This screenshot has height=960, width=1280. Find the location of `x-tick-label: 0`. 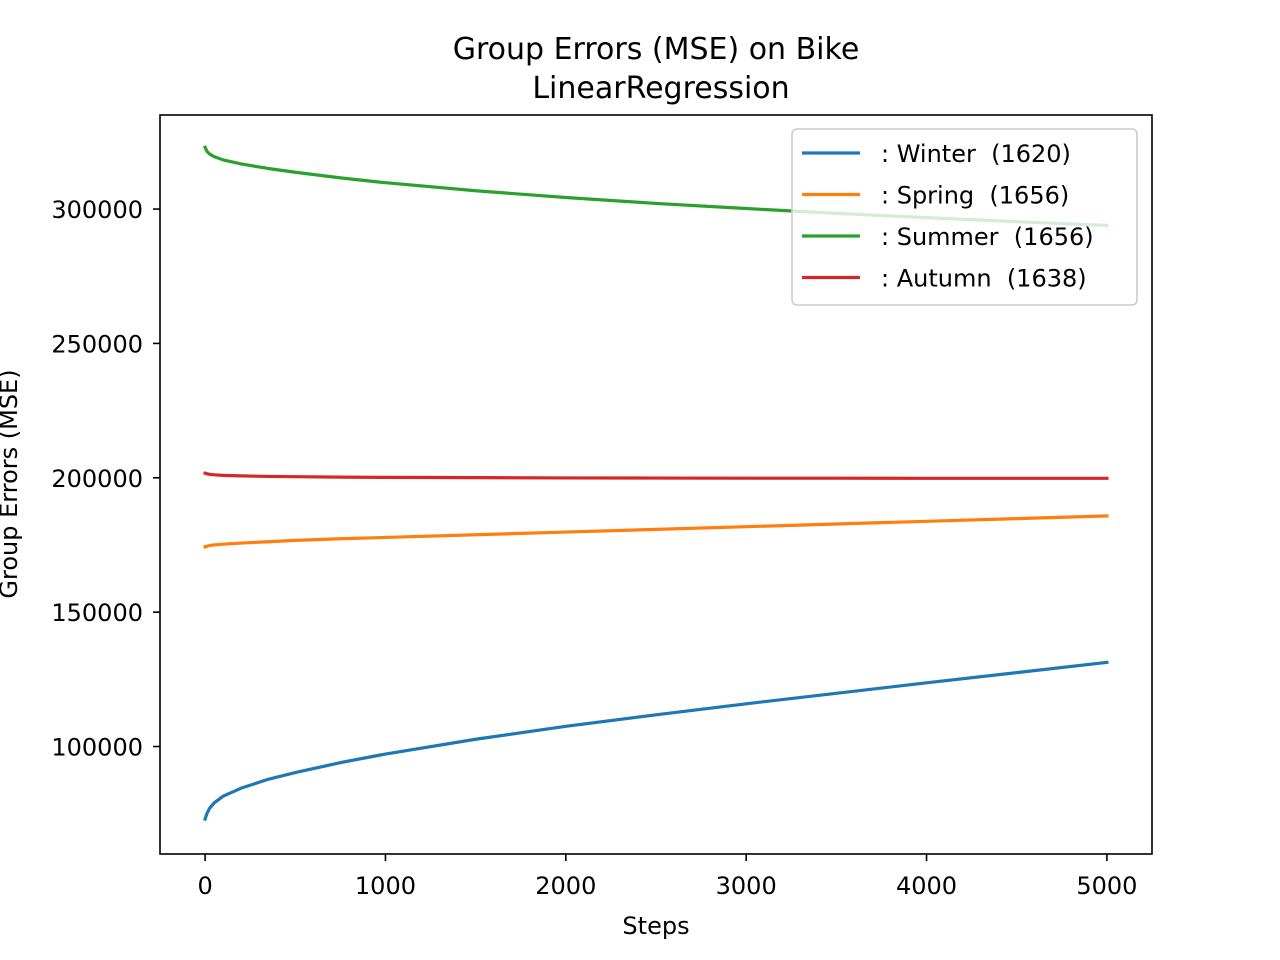

x-tick-label: 0 is located at coordinates (204, 886).